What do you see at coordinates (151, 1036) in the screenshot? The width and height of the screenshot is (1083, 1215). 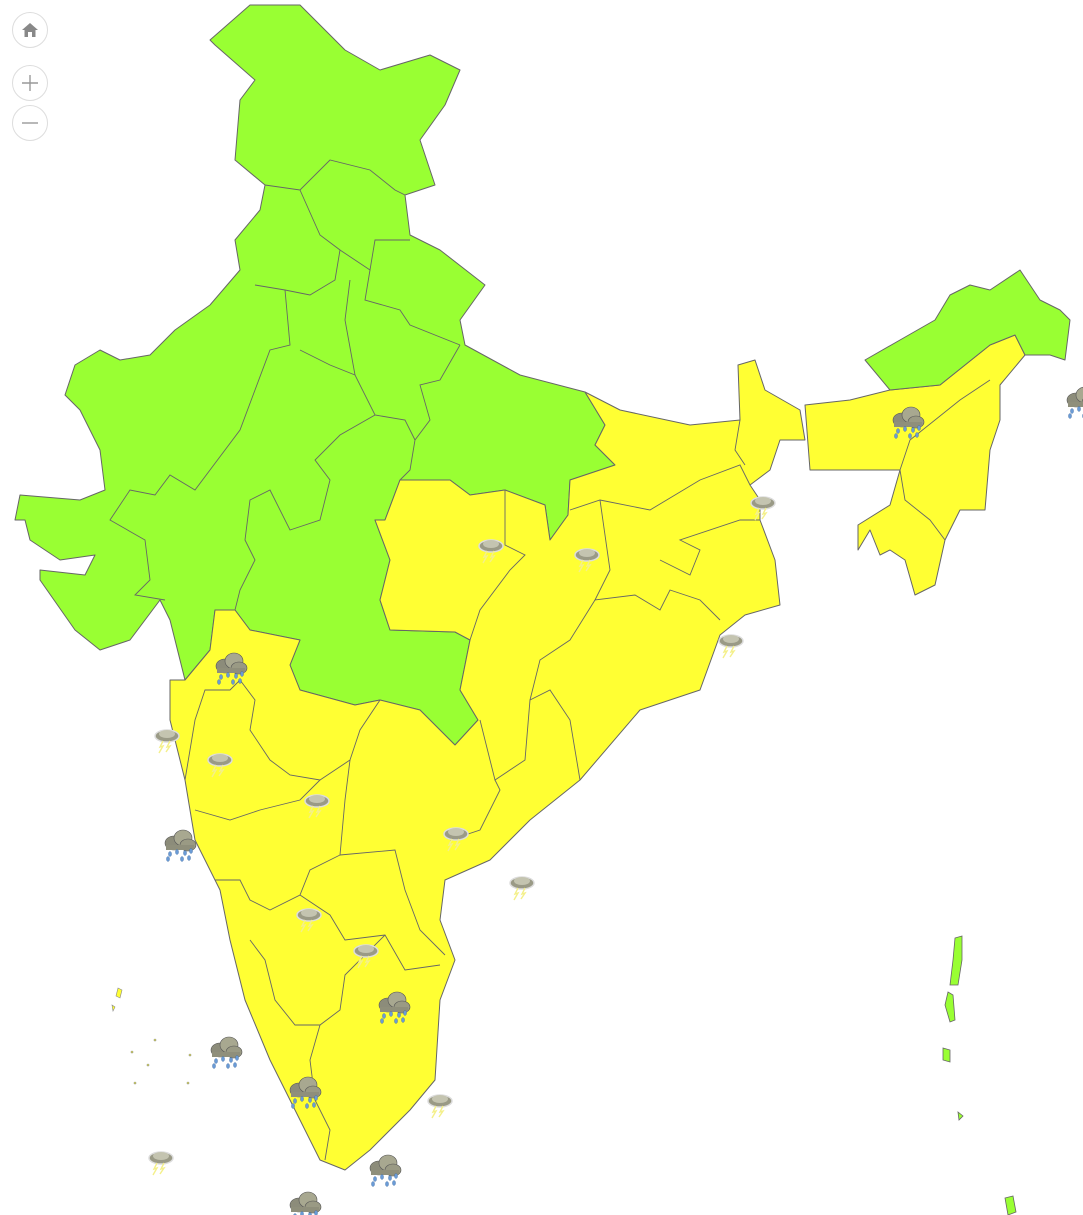 I see `region-lakshadweep` at bounding box center [151, 1036].